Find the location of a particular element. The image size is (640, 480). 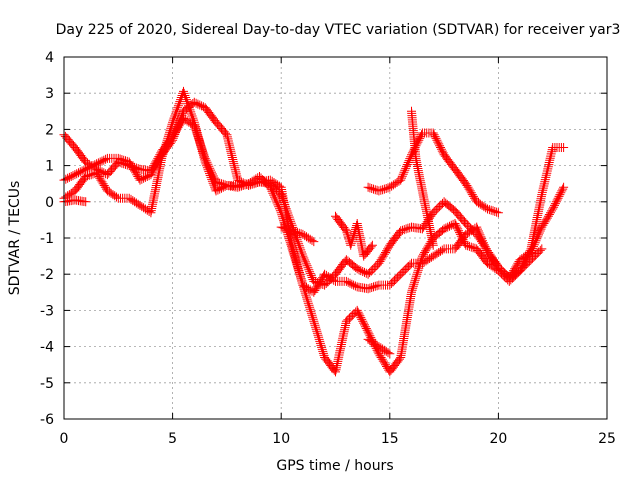

x-axis-label: GPS time / hours is located at coordinates (334, 466).